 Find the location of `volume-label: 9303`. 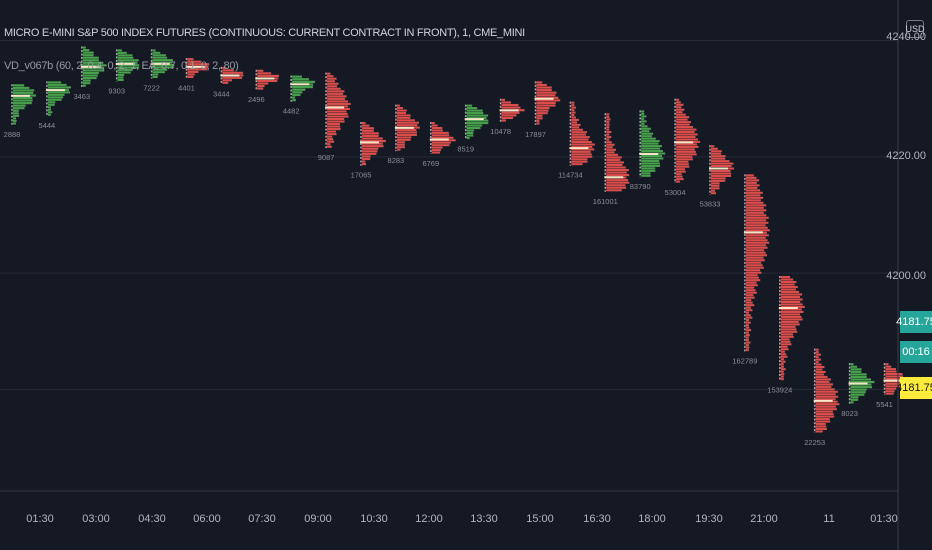

volume-label: 9303 is located at coordinates (116, 90).